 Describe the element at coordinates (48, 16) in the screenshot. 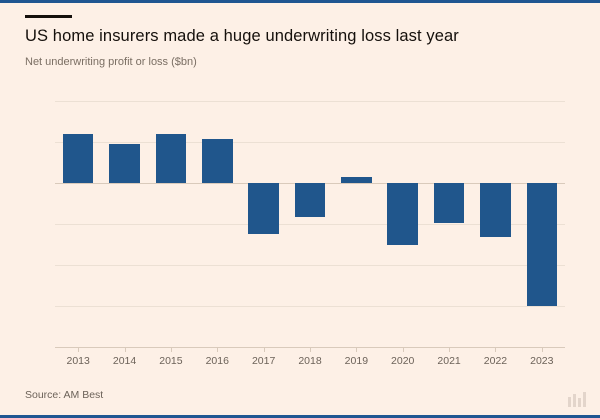

I see `top-rule-decoration` at that location.